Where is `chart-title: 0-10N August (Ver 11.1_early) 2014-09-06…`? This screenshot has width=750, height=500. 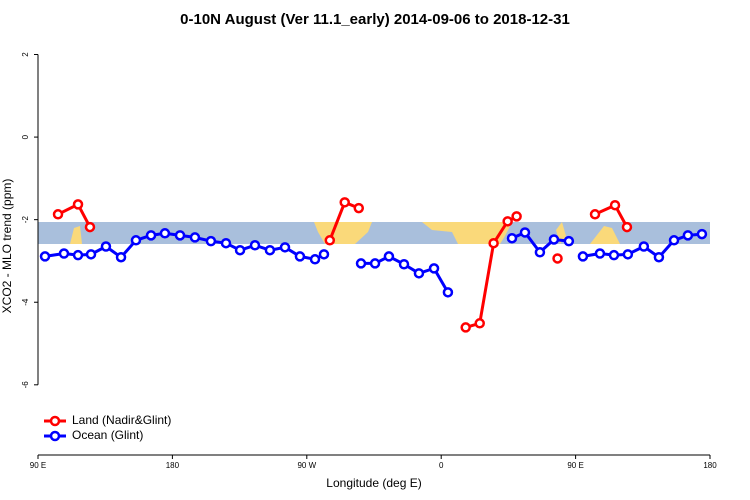 chart-title: 0-10N August (Ver 11.1_early) 2014-09-06… is located at coordinates (375, 19).